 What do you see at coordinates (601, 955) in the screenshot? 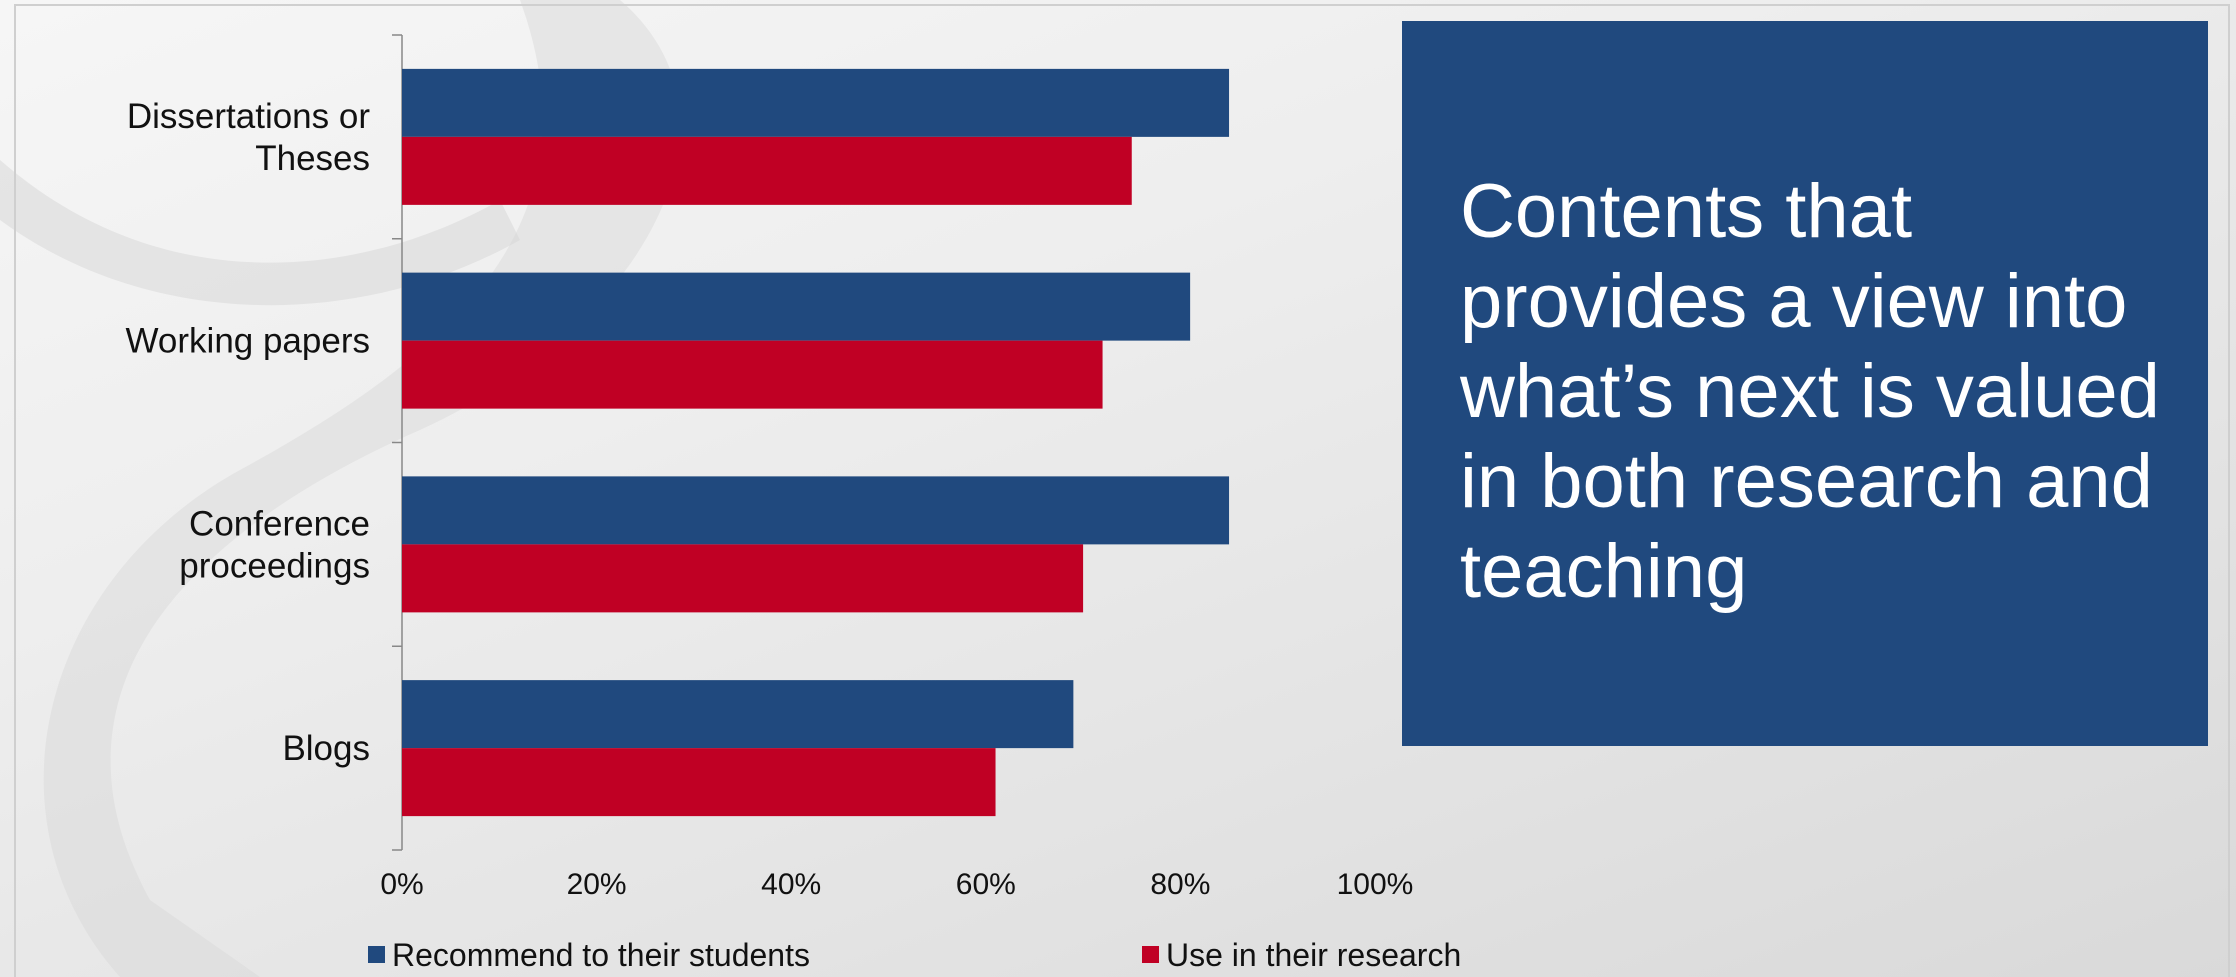
I see `legend-label-0: Recommend to their students` at bounding box center [601, 955].